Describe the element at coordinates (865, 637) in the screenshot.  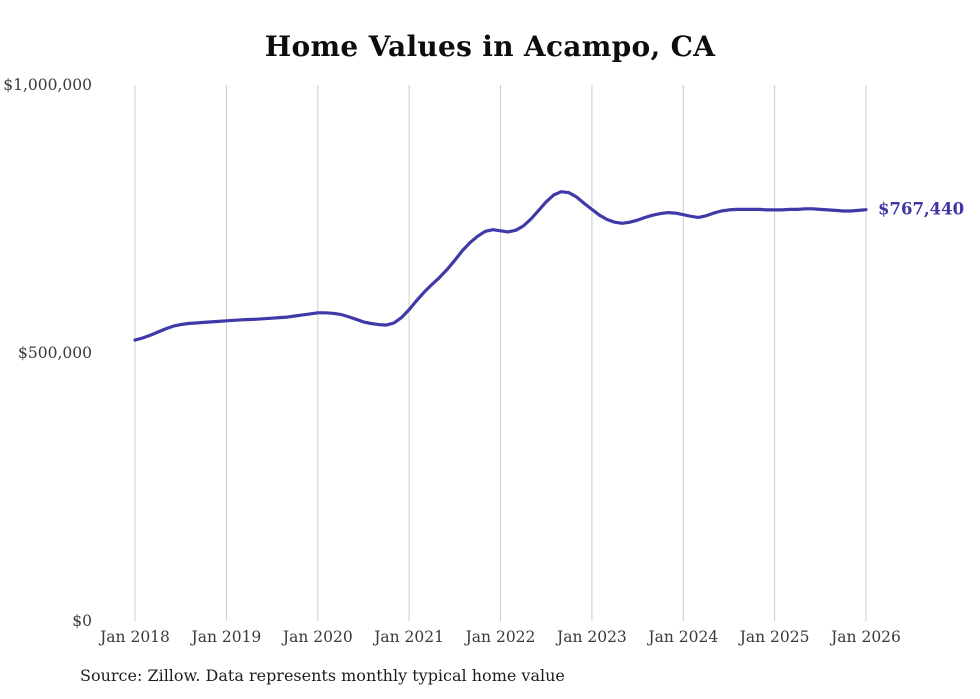
I see `x-tick-label: Jan 2026` at that location.